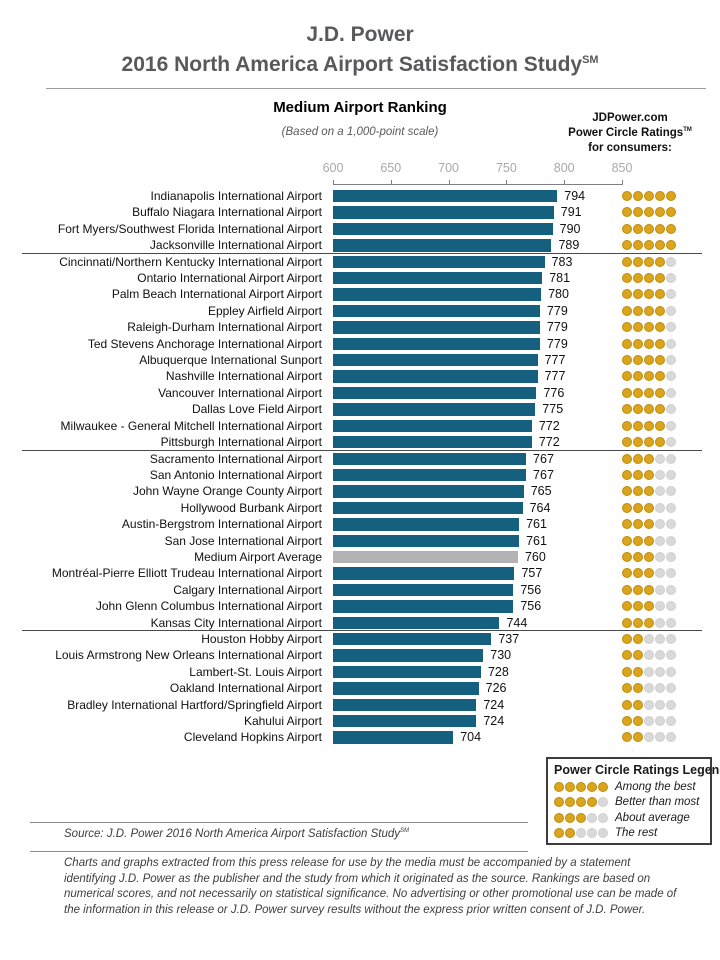  What do you see at coordinates (404, 831) in the screenshot?
I see `source-servicemark: SM` at bounding box center [404, 831].